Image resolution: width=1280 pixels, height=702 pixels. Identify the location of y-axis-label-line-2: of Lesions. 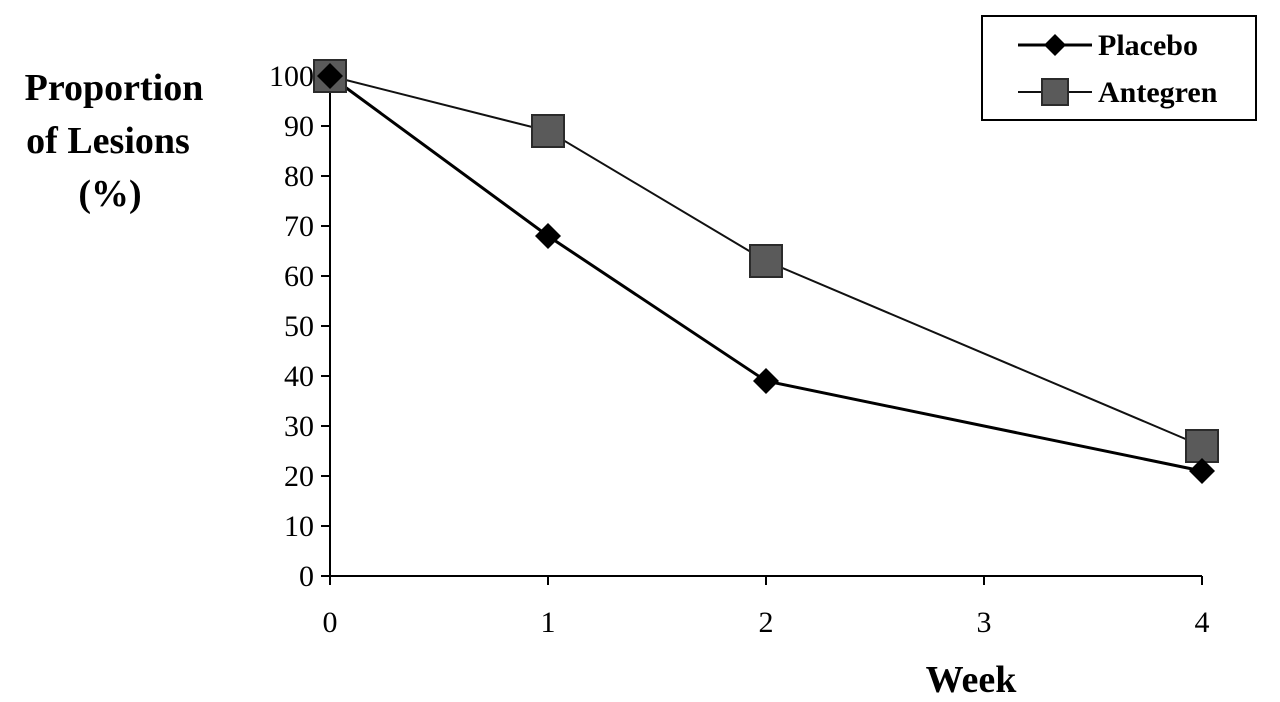
(108, 141).